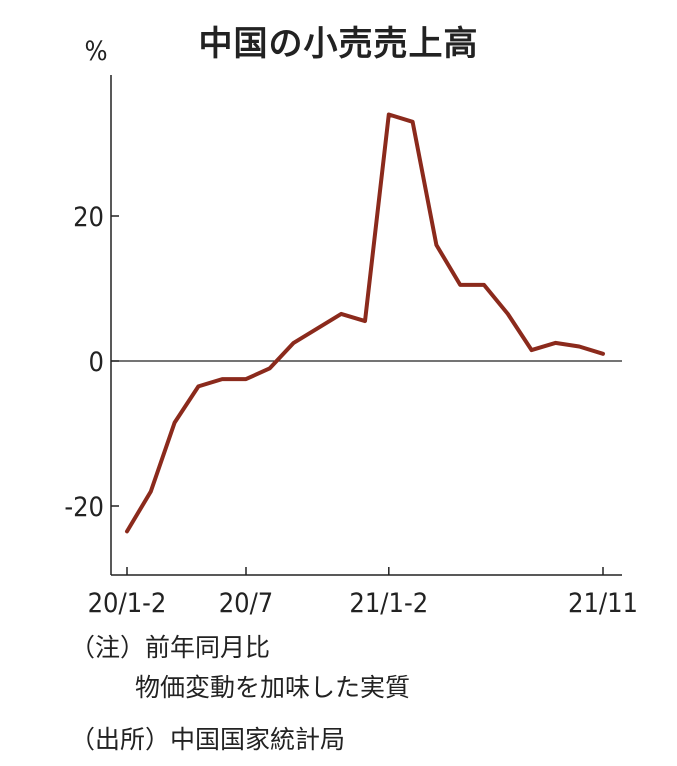  Describe the element at coordinates (96, 362) in the screenshot. I see `y-tick-label: 0` at that location.